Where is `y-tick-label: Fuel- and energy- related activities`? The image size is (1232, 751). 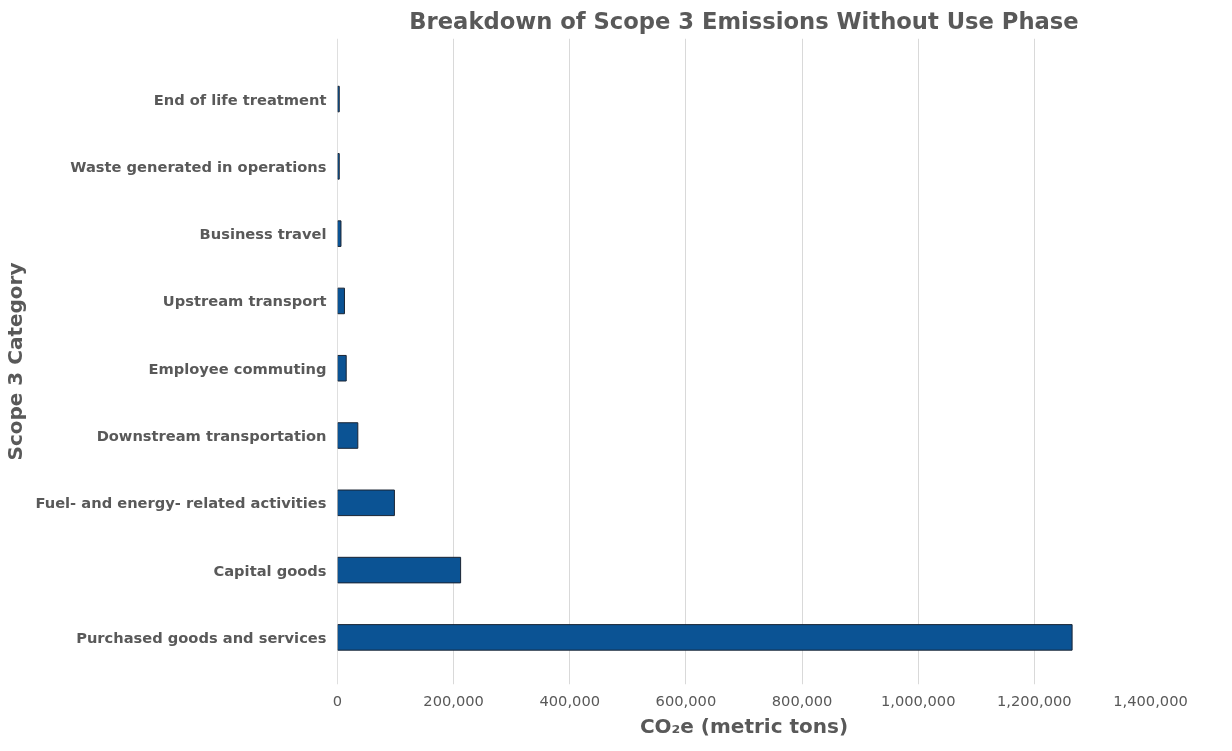 y-tick-label: Fuel- and energy- related activities is located at coordinates (181, 503).